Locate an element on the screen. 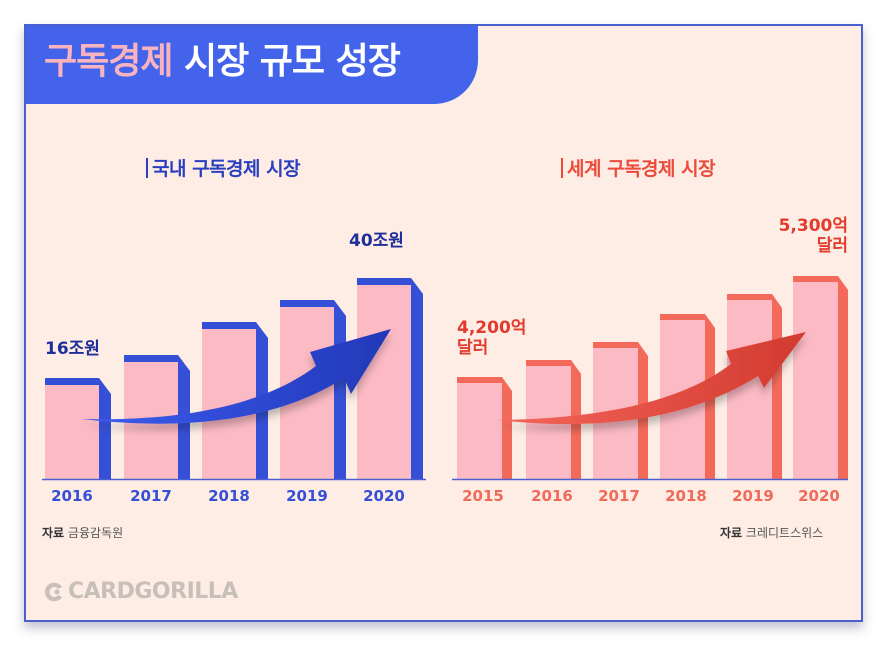 The width and height of the screenshot is (889, 649). domestic-section-title: 국내 구독경제 시장 is located at coordinates (223, 167).